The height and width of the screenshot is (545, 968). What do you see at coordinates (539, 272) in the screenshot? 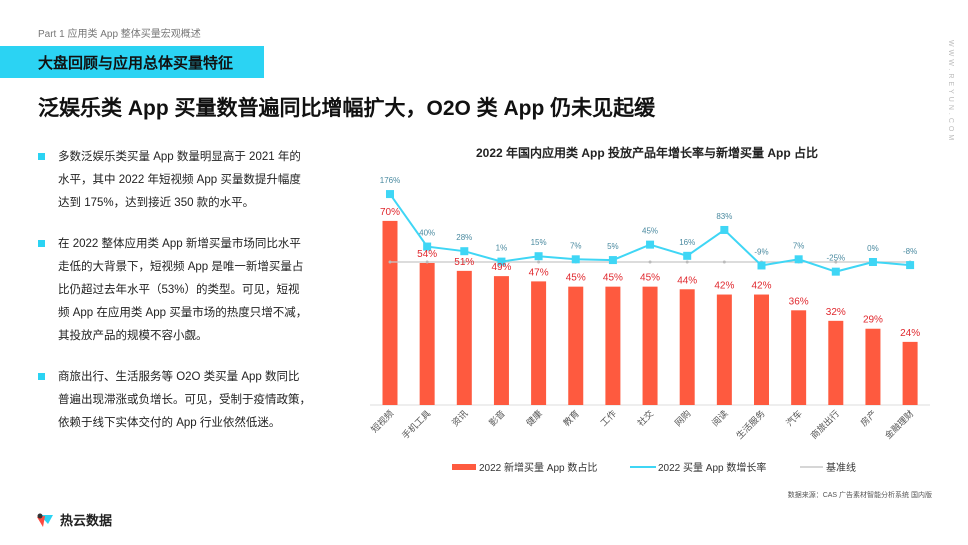
I see `bar-label: 47%` at bounding box center [539, 272].